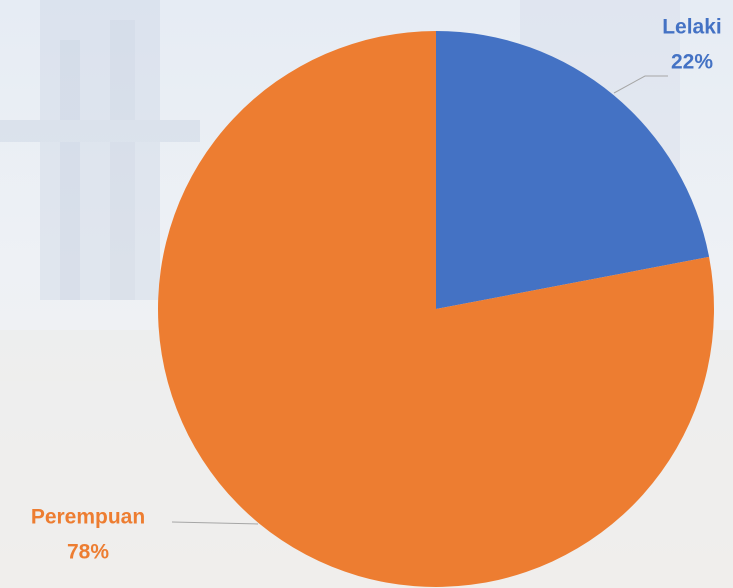 The image size is (733, 588). I want to click on slice-value-label: 22%, so click(692, 62).